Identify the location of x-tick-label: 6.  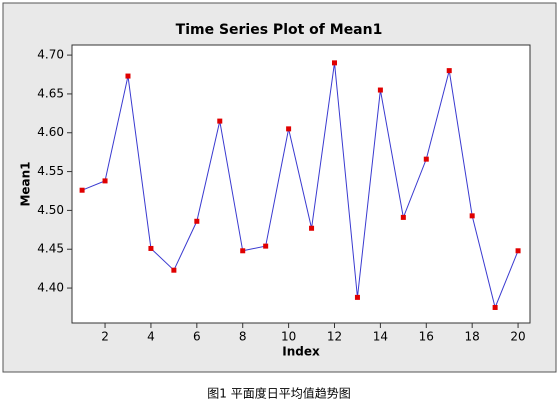
(197, 337).